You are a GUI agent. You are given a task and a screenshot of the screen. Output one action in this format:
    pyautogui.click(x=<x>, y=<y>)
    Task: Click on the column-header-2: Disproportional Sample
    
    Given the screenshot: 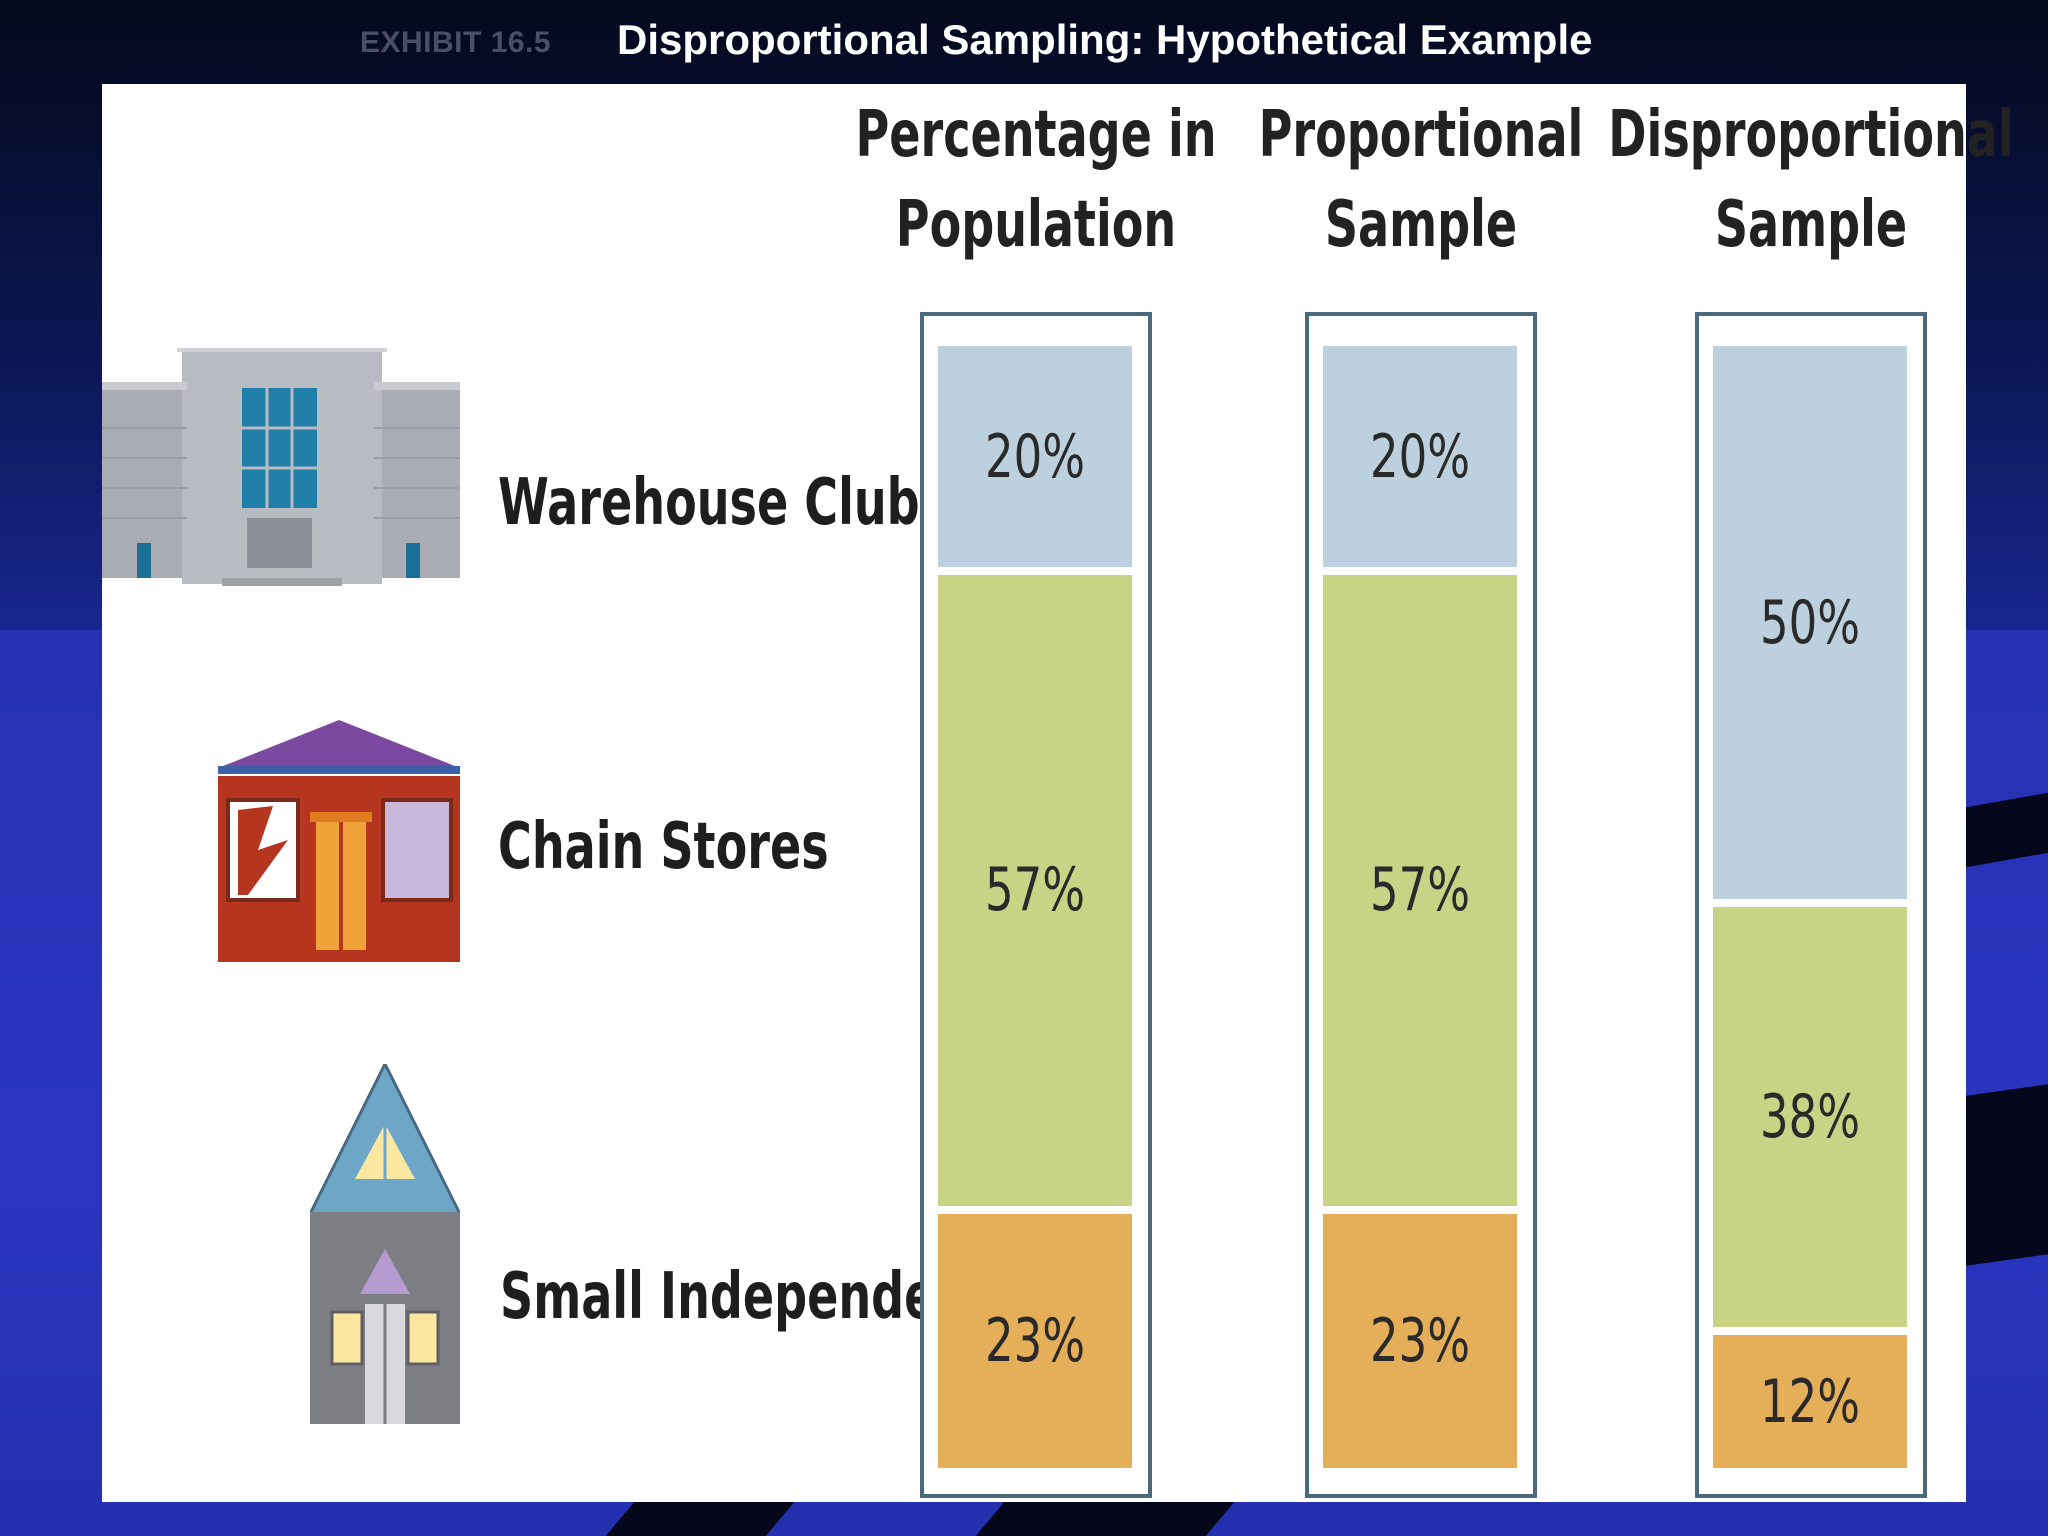 What is the action you would take?
    pyautogui.click(x=1811, y=180)
    